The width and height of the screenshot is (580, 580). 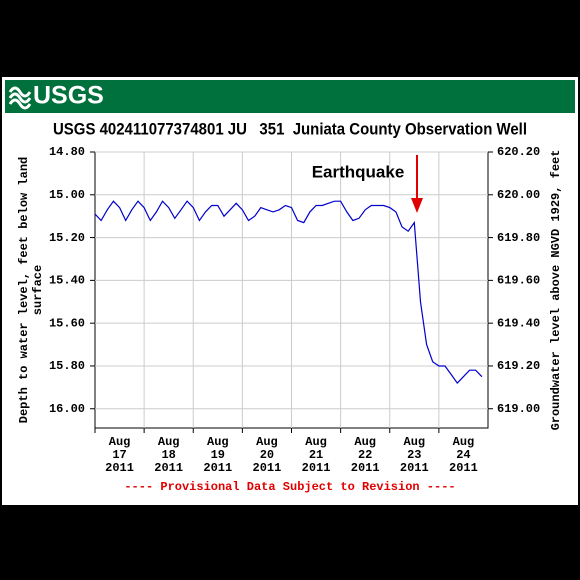 I want to click on y-tick-label: 15.00, so click(x=67, y=195).